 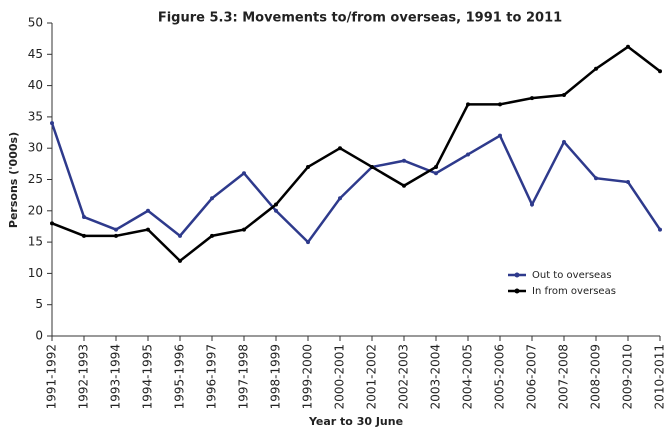 I want to click on y-tick-label: 5, so click(x=39, y=304).